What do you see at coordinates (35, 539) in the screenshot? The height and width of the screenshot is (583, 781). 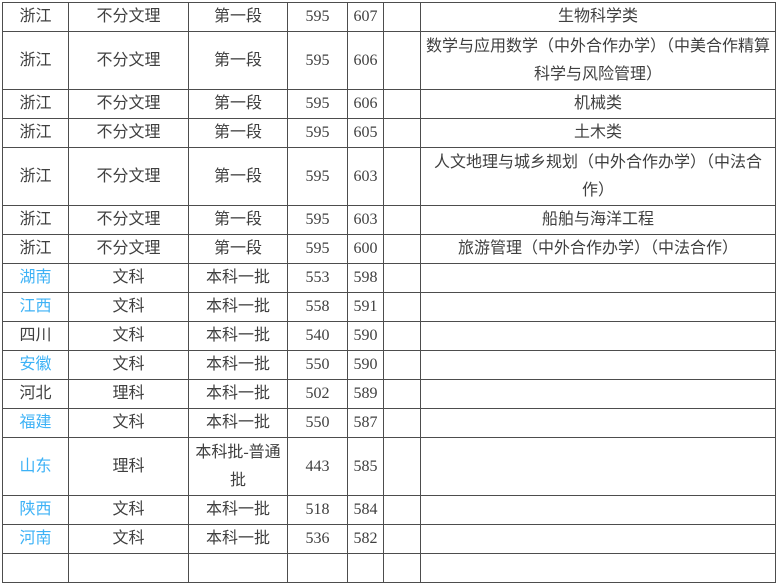 I see `province-link: 河南` at bounding box center [35, 539].